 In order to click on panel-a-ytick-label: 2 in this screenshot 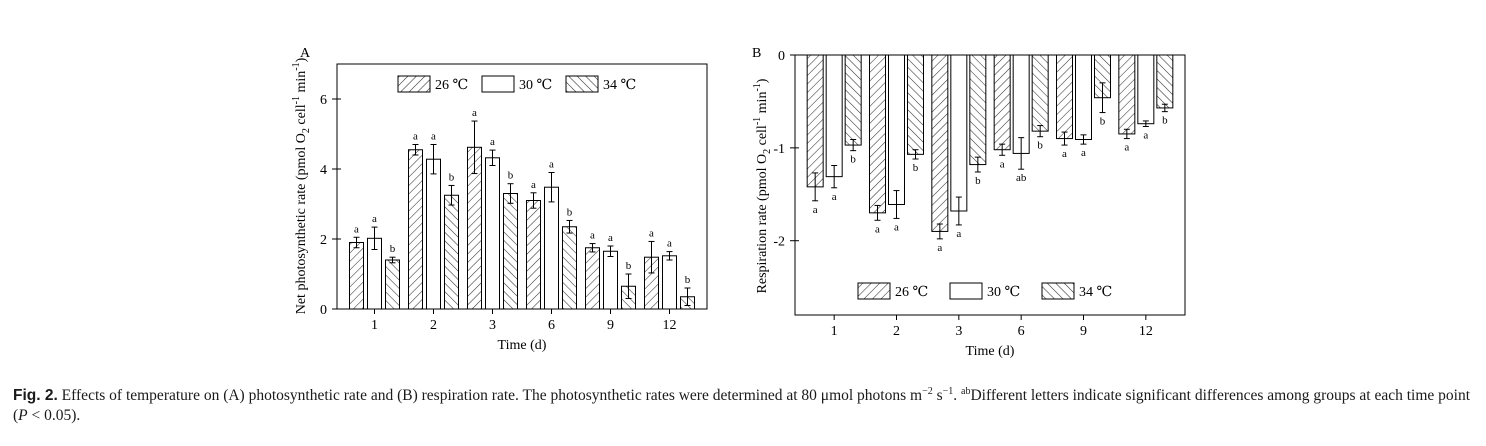, I will do `click(323, 240)`.